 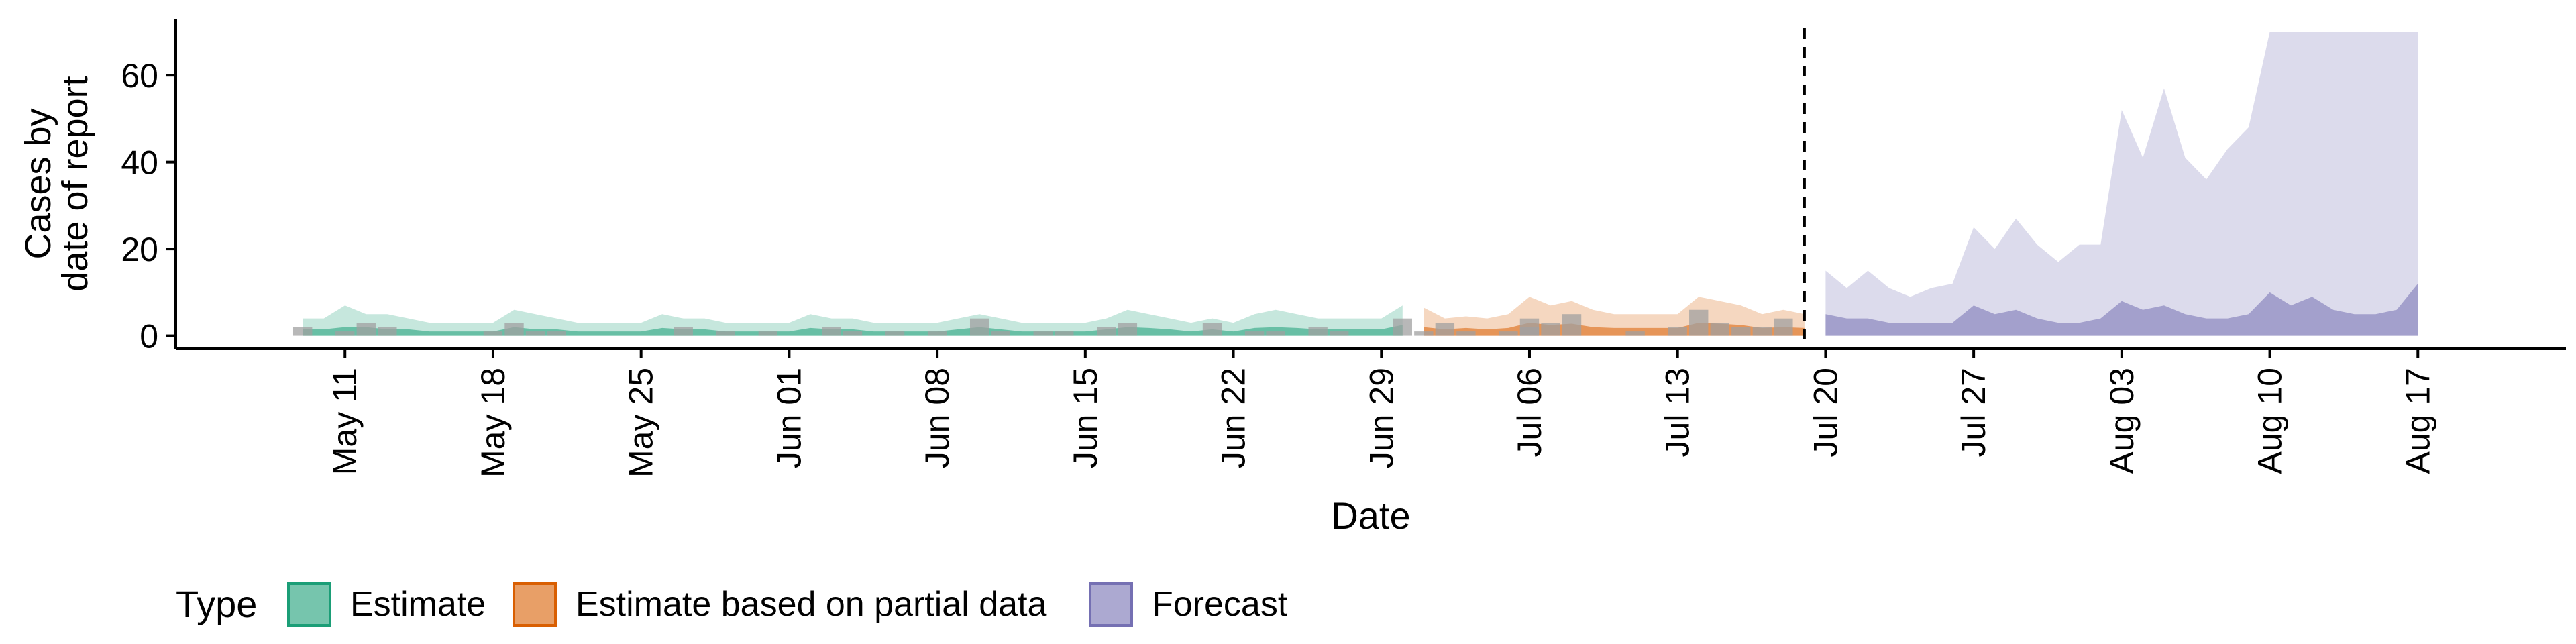 I want to click on x-tick-label: May 11, so click(x=345, y=421).